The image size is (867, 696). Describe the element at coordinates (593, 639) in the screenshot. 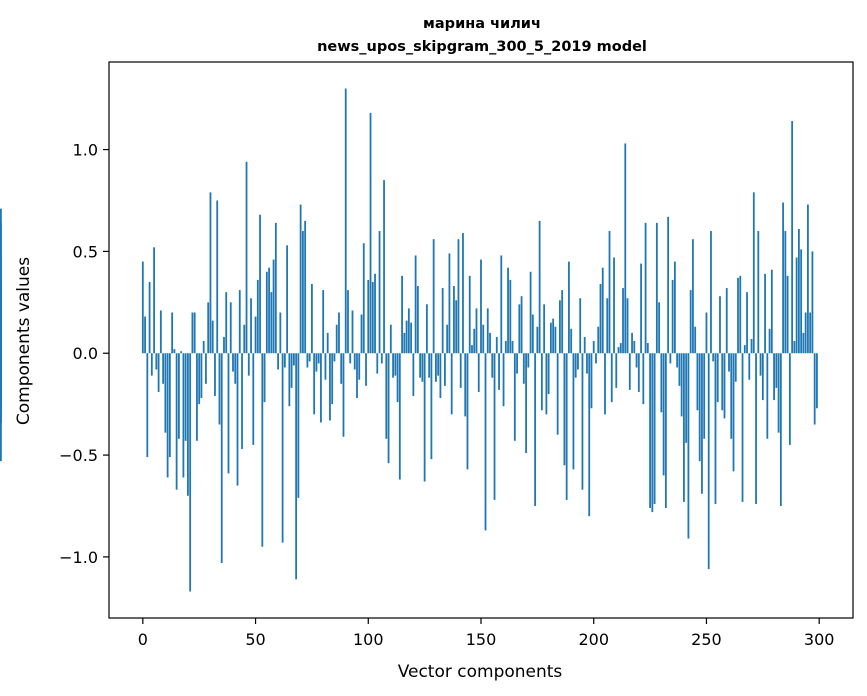

I see `x-tick-label: 200` at that location.